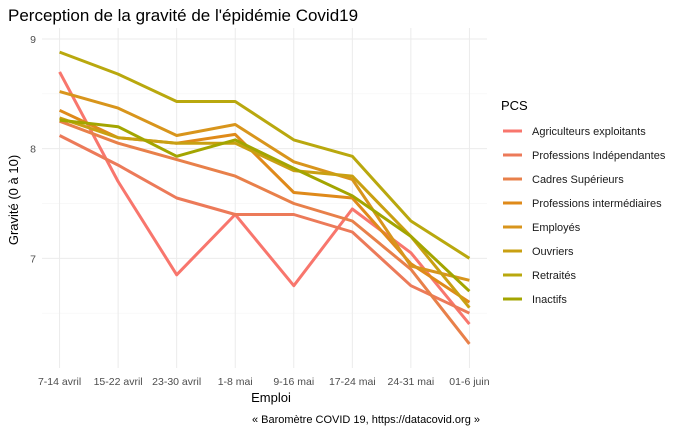 The width and height of the screenshot is (700, 432). I want to click on legend-label: Agriculteurs exploitants, so click(589, 132).